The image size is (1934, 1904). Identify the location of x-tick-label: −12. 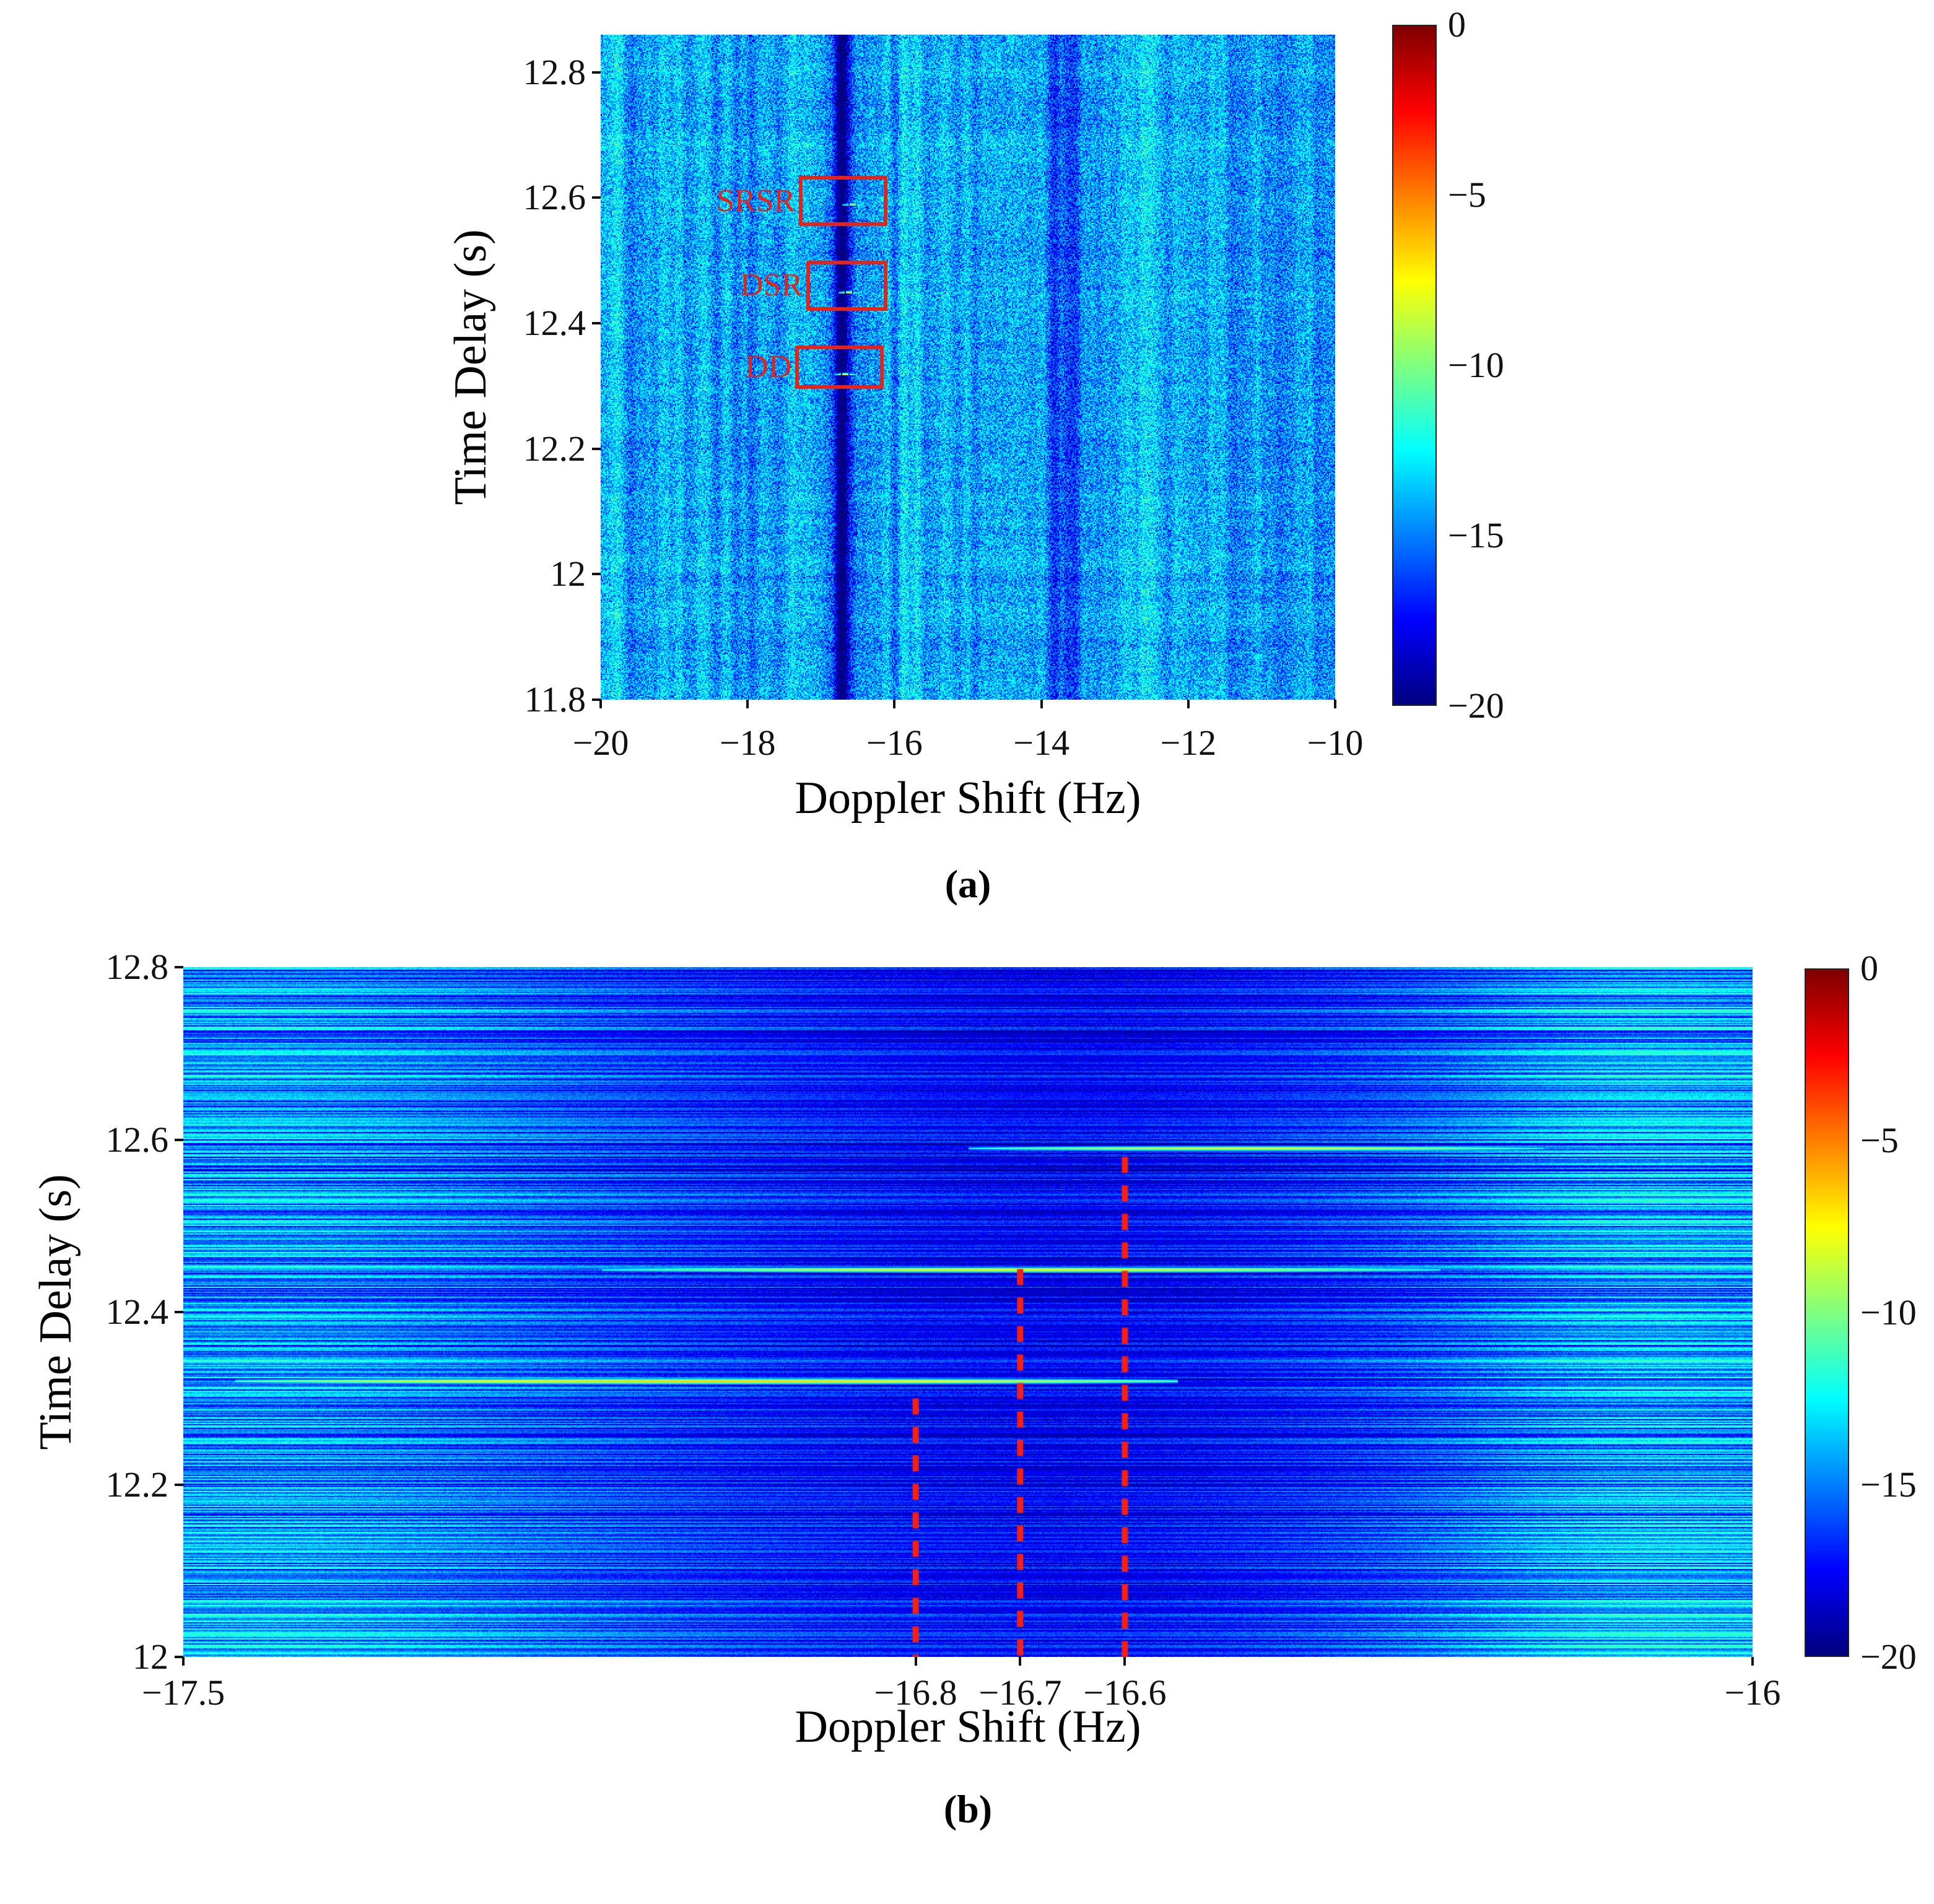
(1188, 743).